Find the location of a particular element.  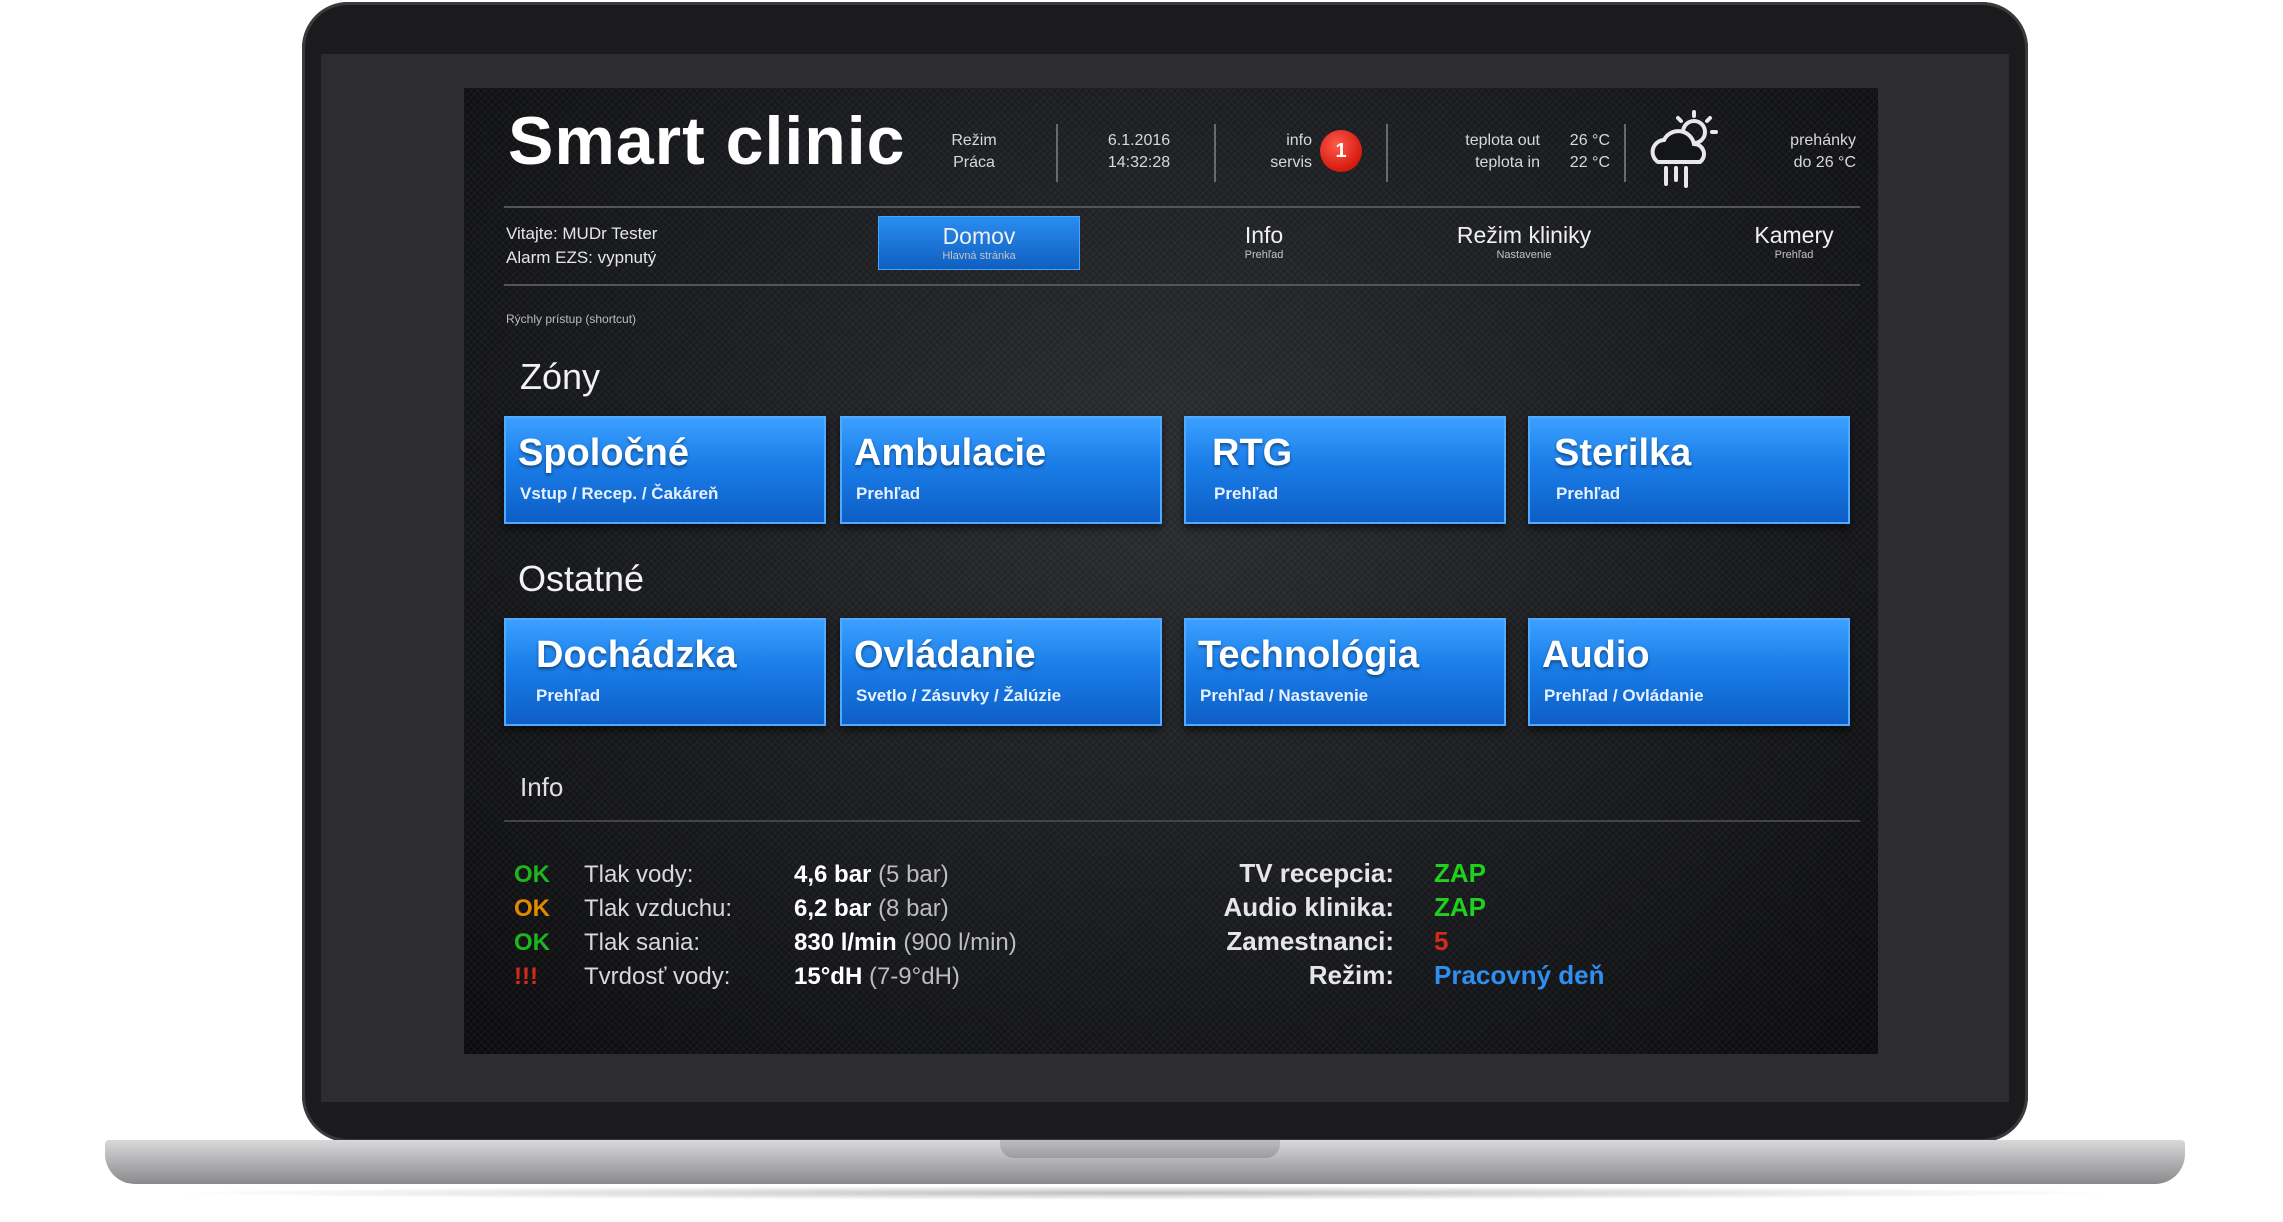

temp-in-label: teplota in is located at coordinates (1507, 162).